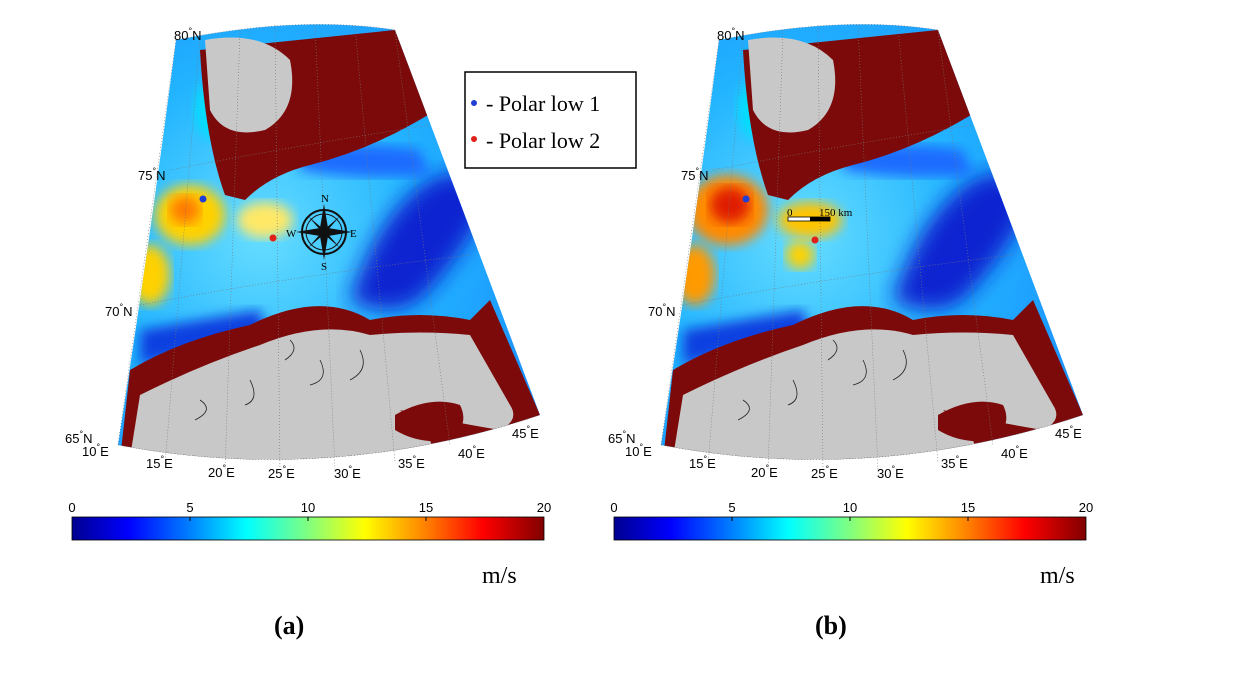  What do you see at coordinates (550, 120) in the screenshot?
I see `legend: - Polar low 1 - Polar low 2` at bounding box center [550, 120].